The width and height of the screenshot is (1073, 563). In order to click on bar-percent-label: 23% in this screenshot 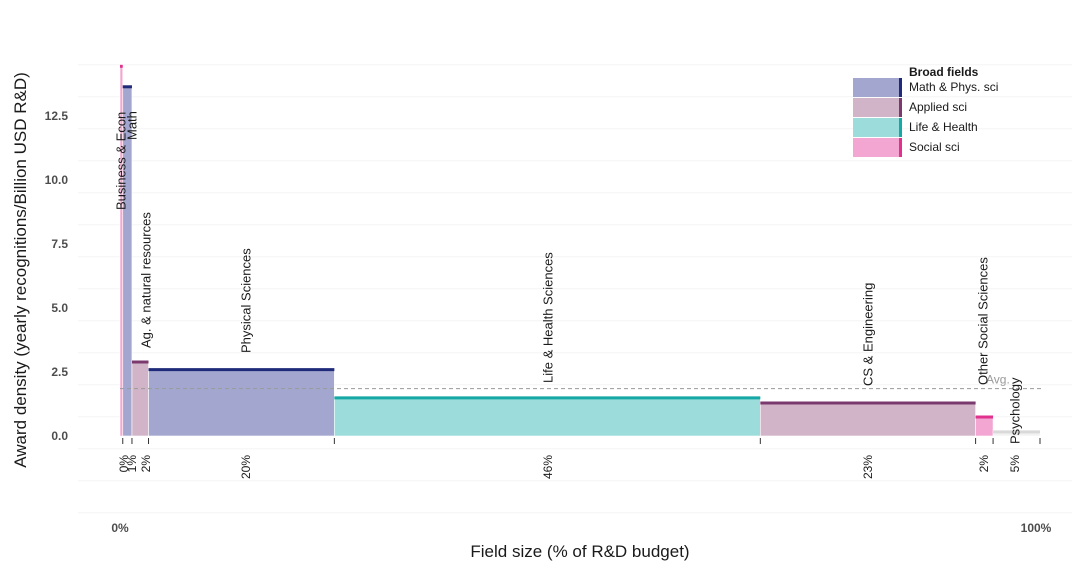, I will do `click(868, 467)`.